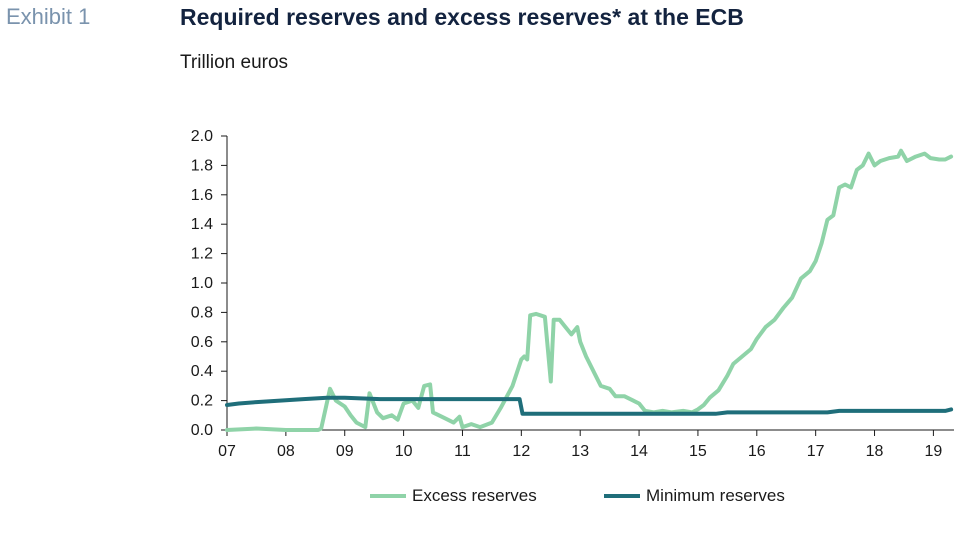 The height and width of the screenshot is (550, 969). I want to click on y-tick-label: 0.0, so click(202, 430).